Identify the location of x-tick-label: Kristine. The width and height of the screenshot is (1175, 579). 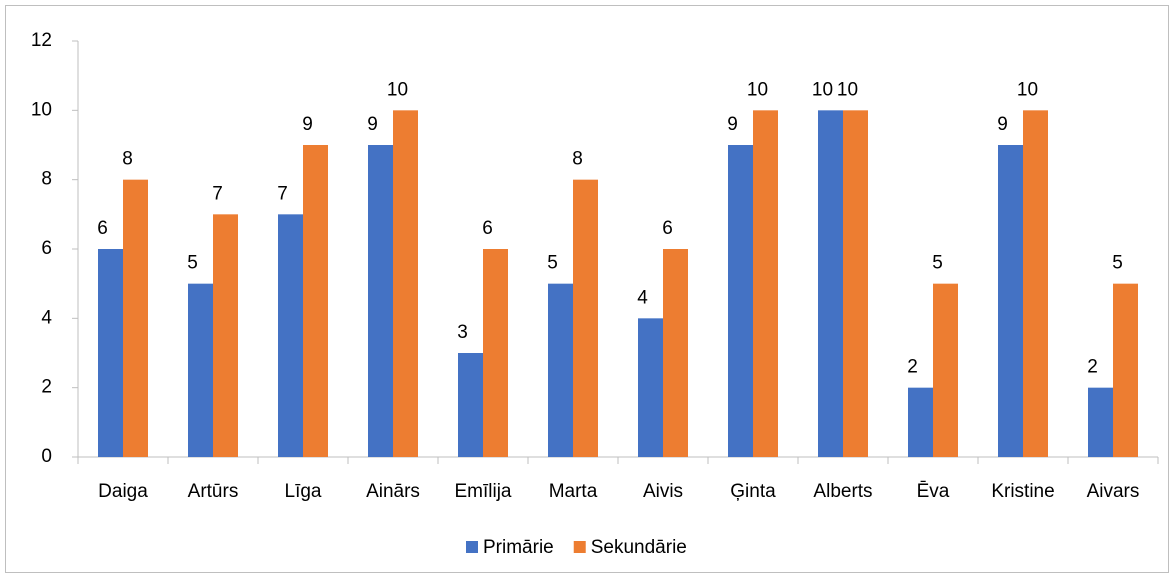
(1022, 491).